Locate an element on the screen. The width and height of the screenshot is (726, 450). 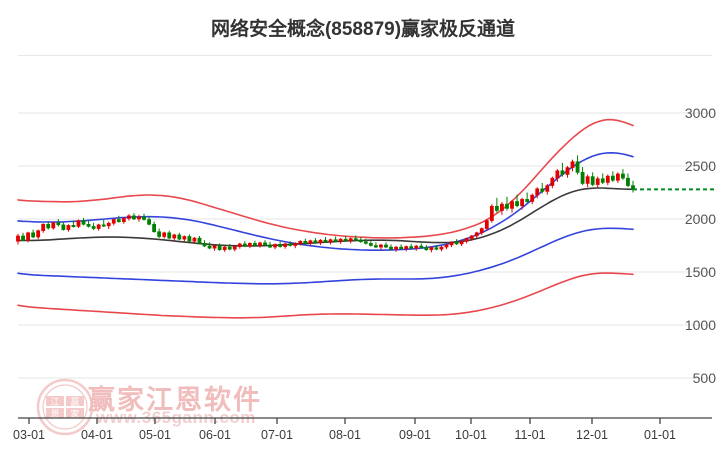
x-tick-label-07-01: 07-01 is located at coordinates (277, 435).